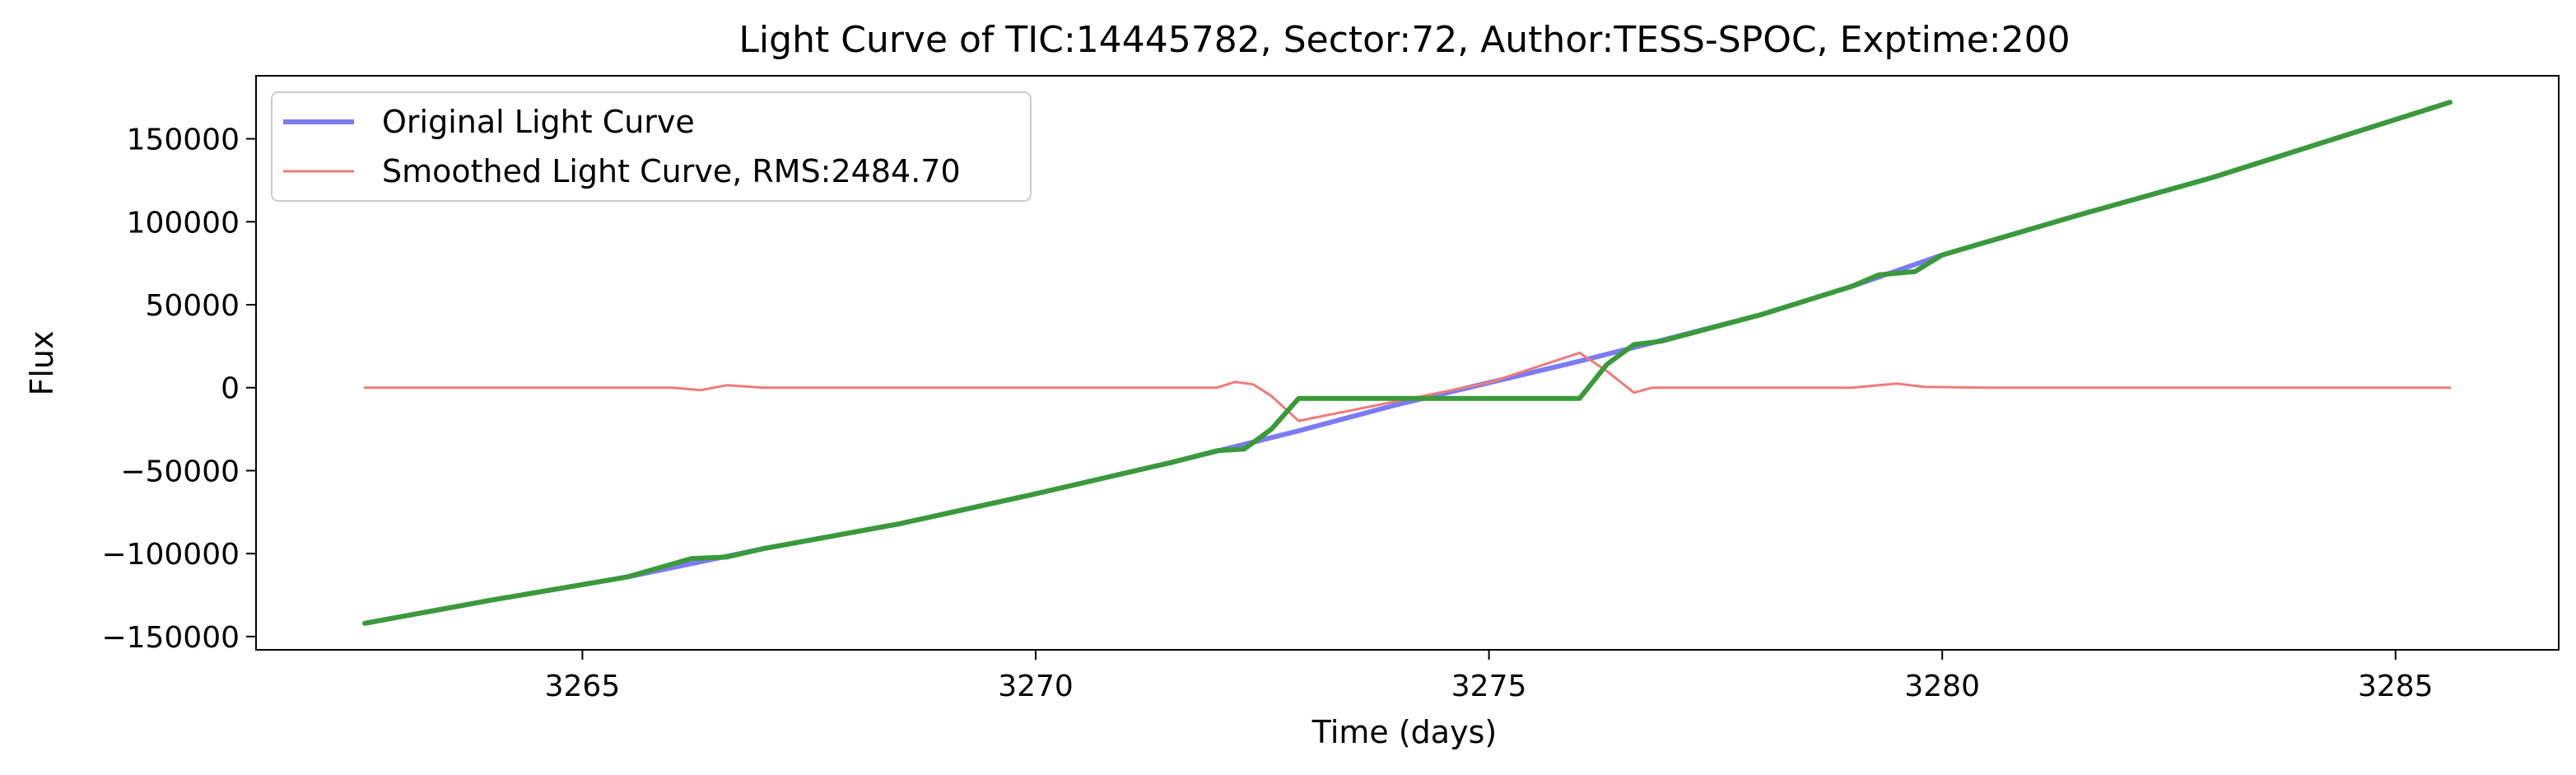  I want to click on legend-box, so click(651, 146).